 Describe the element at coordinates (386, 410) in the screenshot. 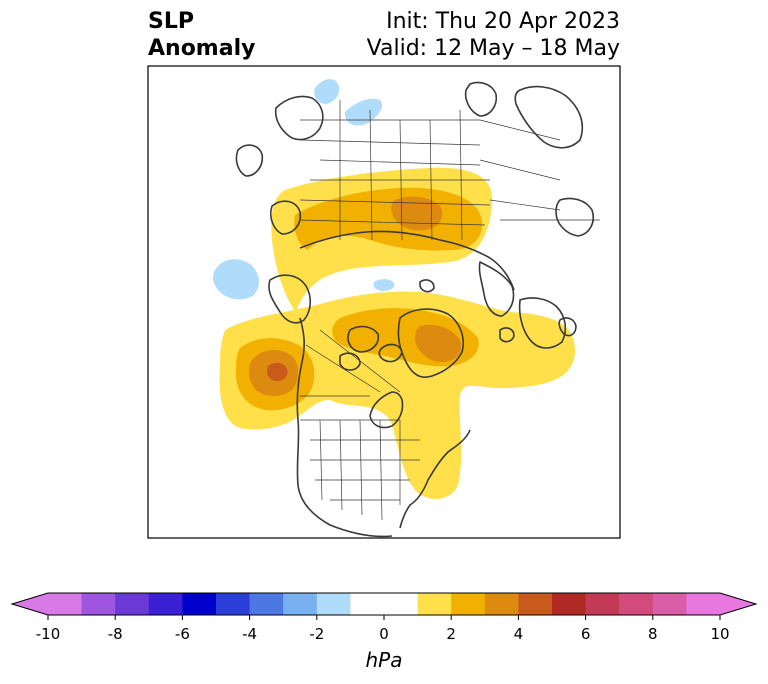

I see `coastline-hudson-bay` at that location.